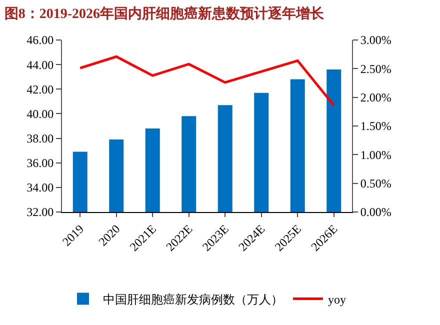 The height and width of the screenshot is (325, 440). Describe the element at coordinates (193, 299) in the screenshot. I see `legend-label: 中国肝细胞癌新发病例数（万人）` at that location.